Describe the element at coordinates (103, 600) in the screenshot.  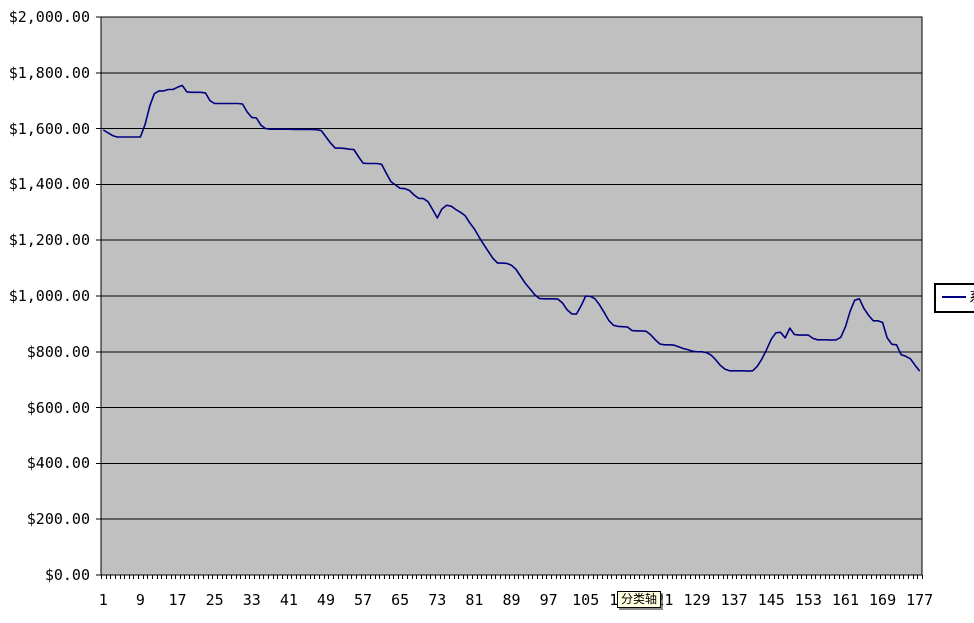
I see `x-axis-label: 1` at that location.